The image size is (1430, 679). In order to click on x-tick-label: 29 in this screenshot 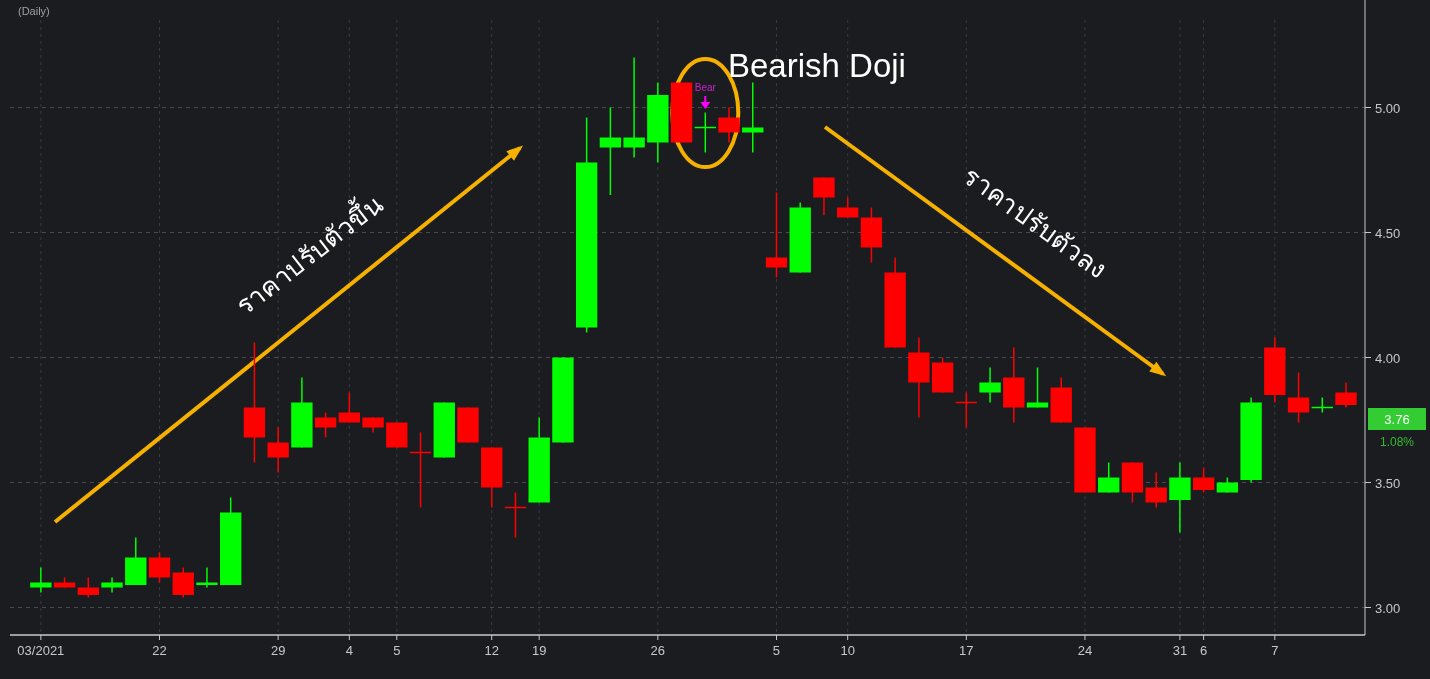, I will do `click(278, 650)`.